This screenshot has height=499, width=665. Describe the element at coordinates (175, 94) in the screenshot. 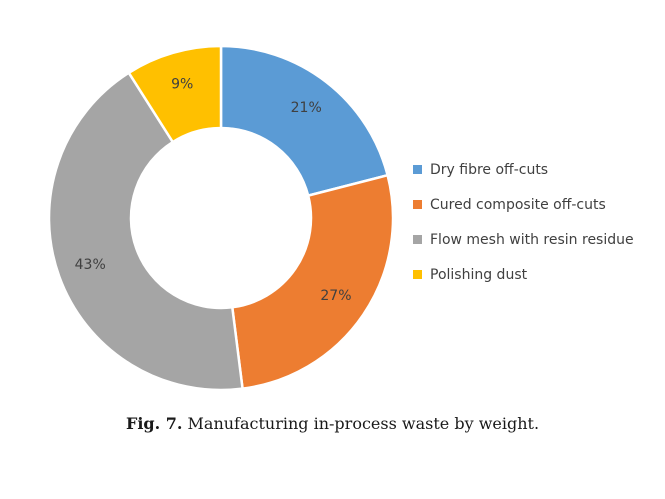

I see `slice-polishing-dust` at that location.